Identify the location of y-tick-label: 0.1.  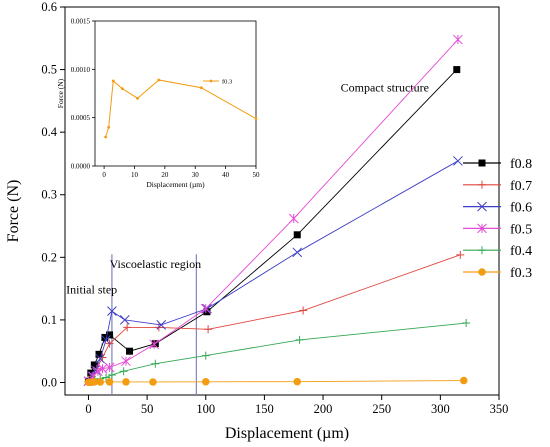
(49, 320).